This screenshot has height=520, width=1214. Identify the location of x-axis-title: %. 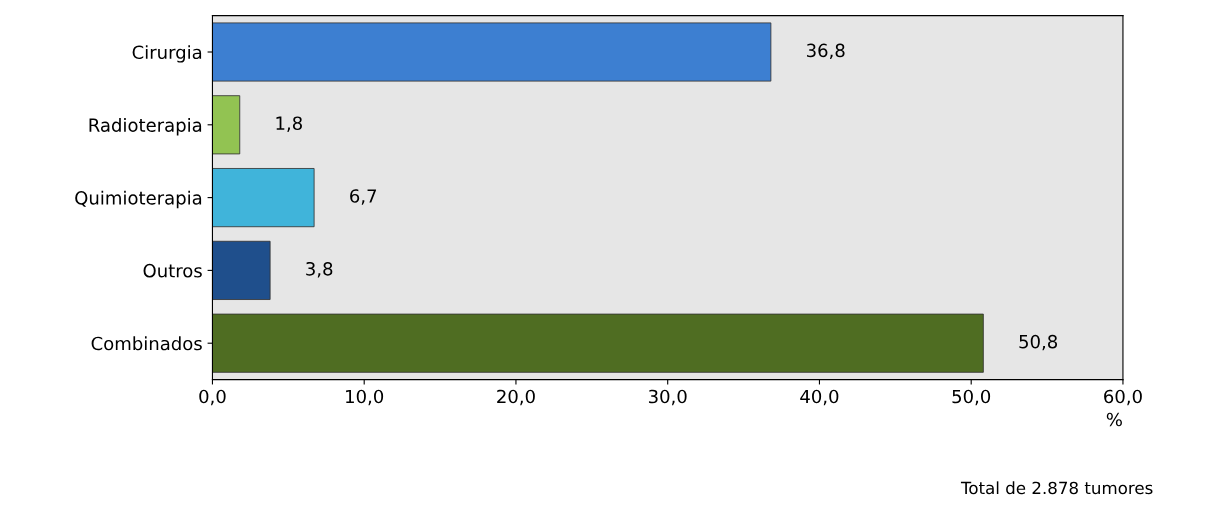
(1114, 419).